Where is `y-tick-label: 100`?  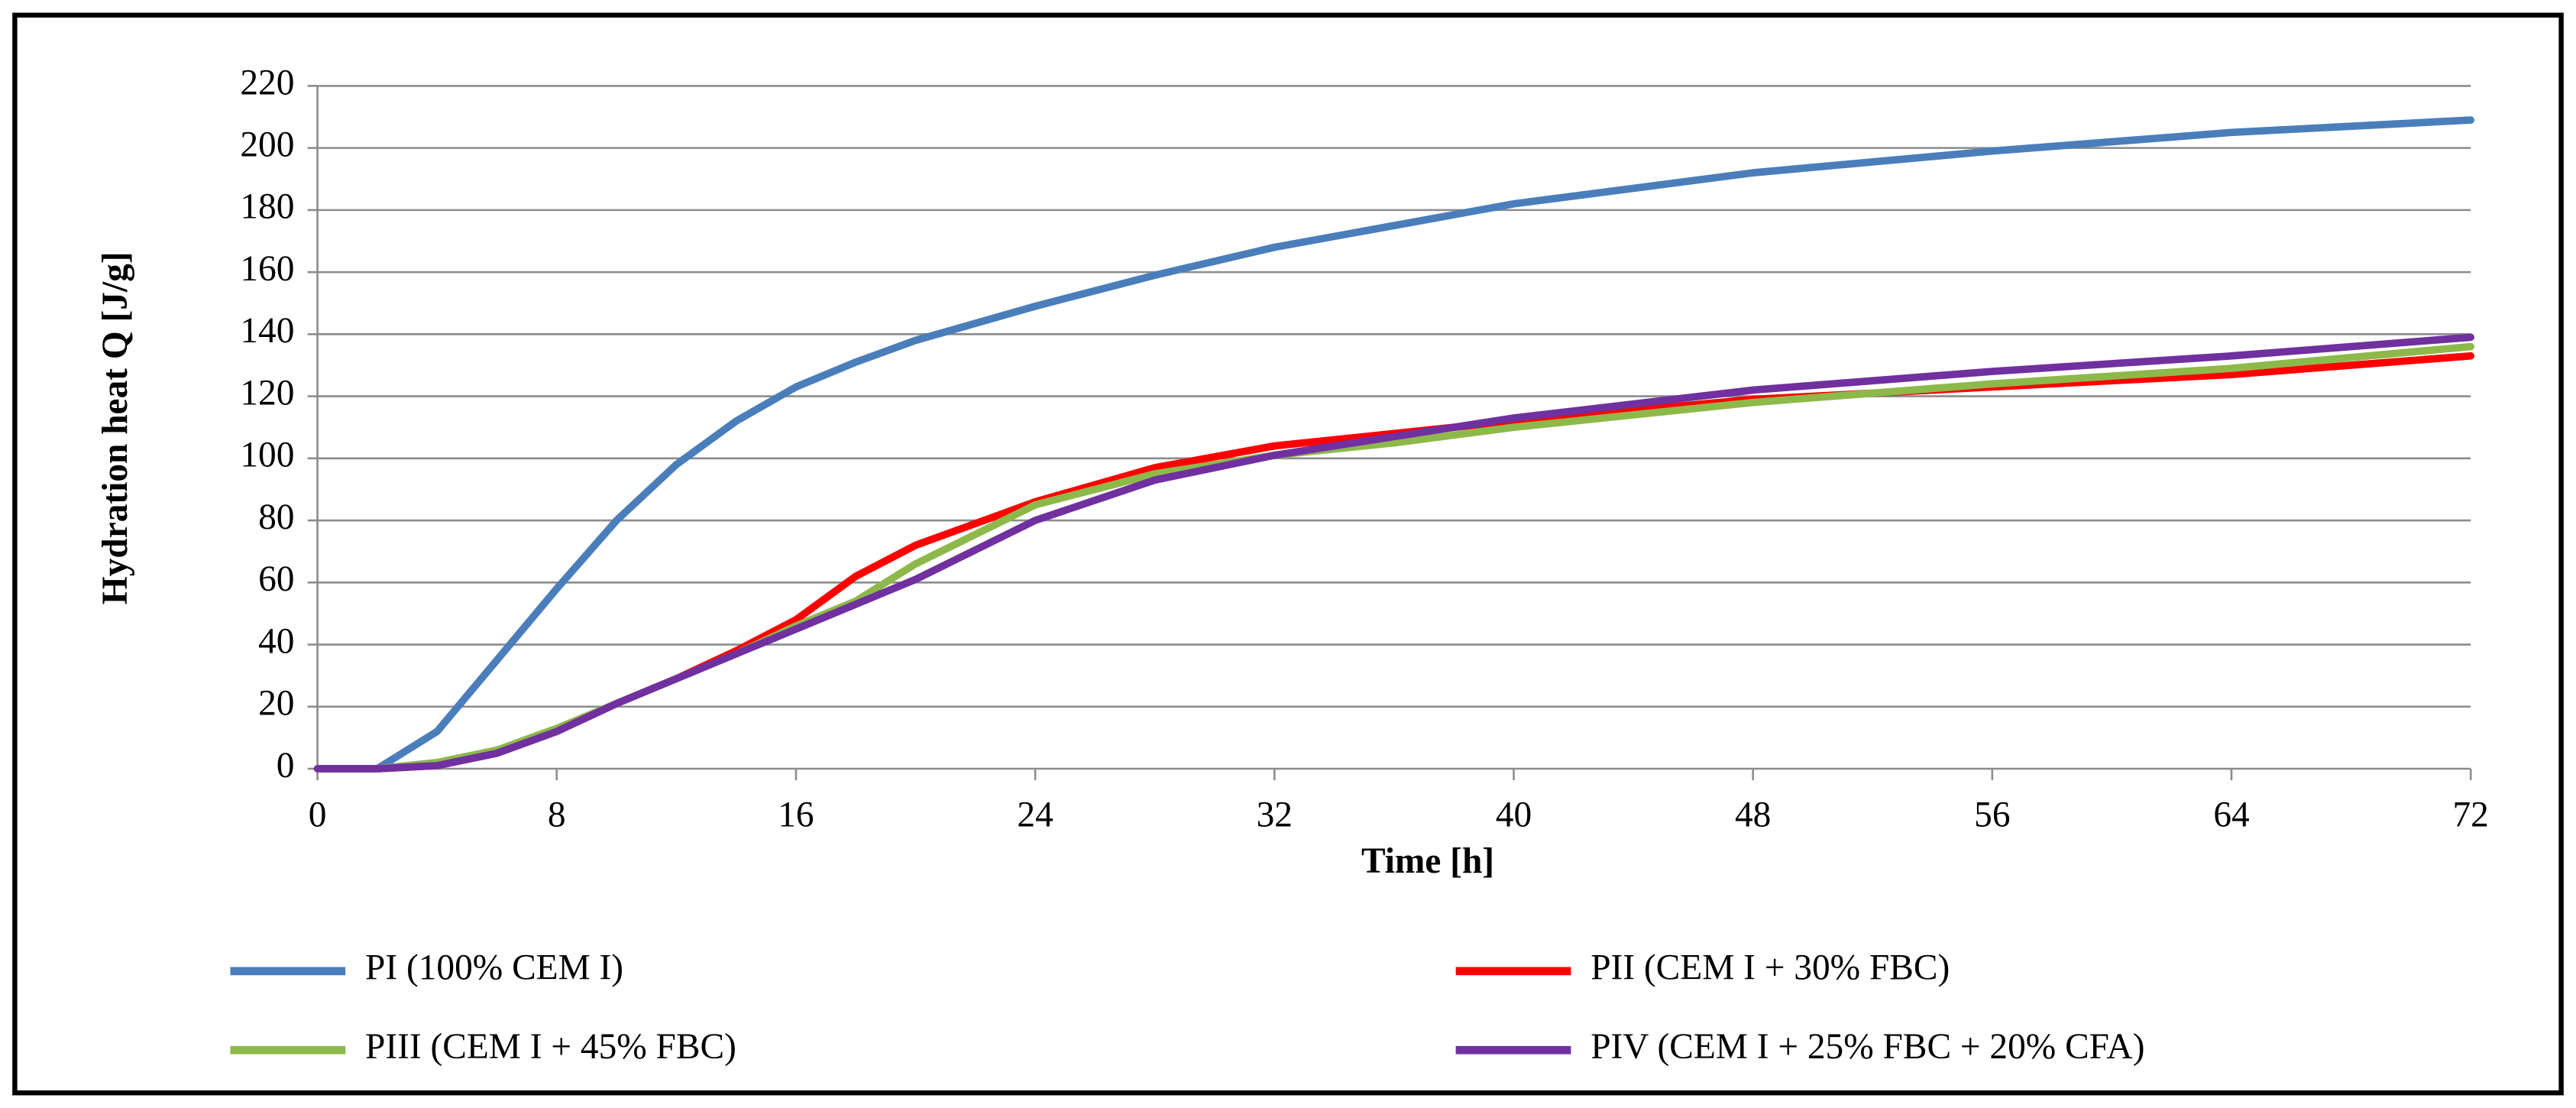
y-tick-label: 100 is located at coordinates (267, 455).